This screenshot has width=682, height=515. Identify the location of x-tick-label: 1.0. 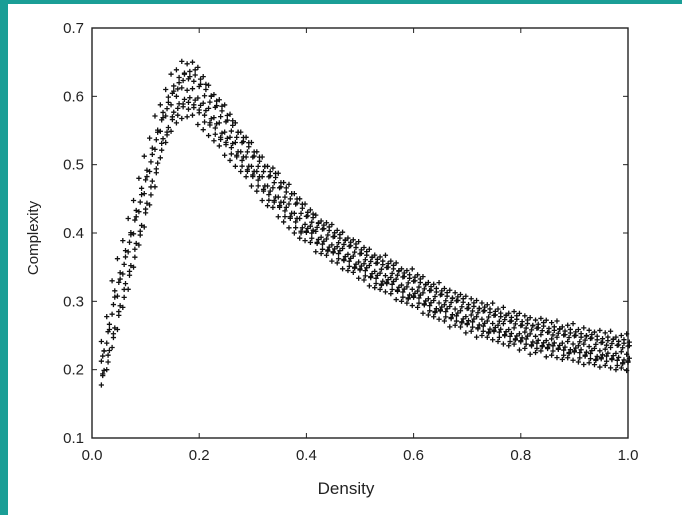
(628, 455).